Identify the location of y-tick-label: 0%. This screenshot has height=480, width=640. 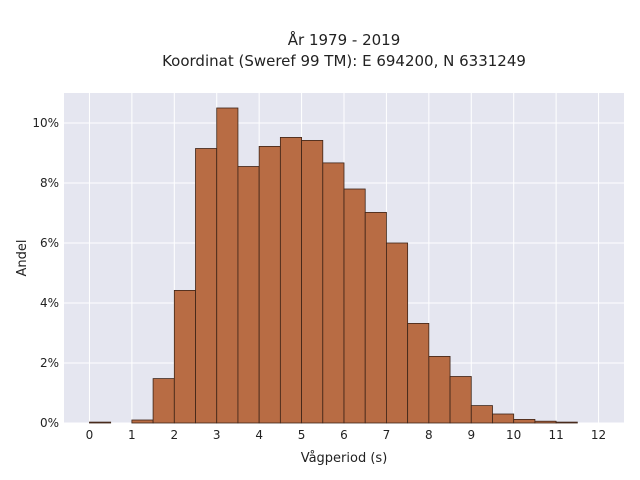
(49, 423).